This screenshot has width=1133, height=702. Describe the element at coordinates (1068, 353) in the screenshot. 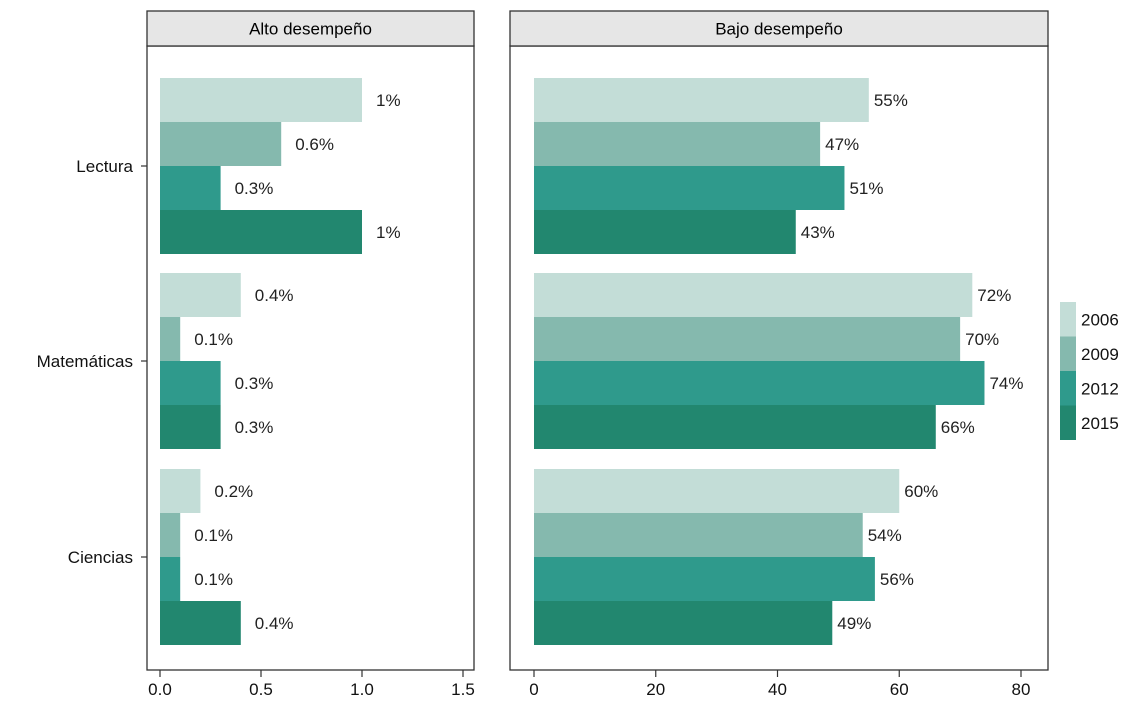

I see `legend-swatch-2009` at that location.